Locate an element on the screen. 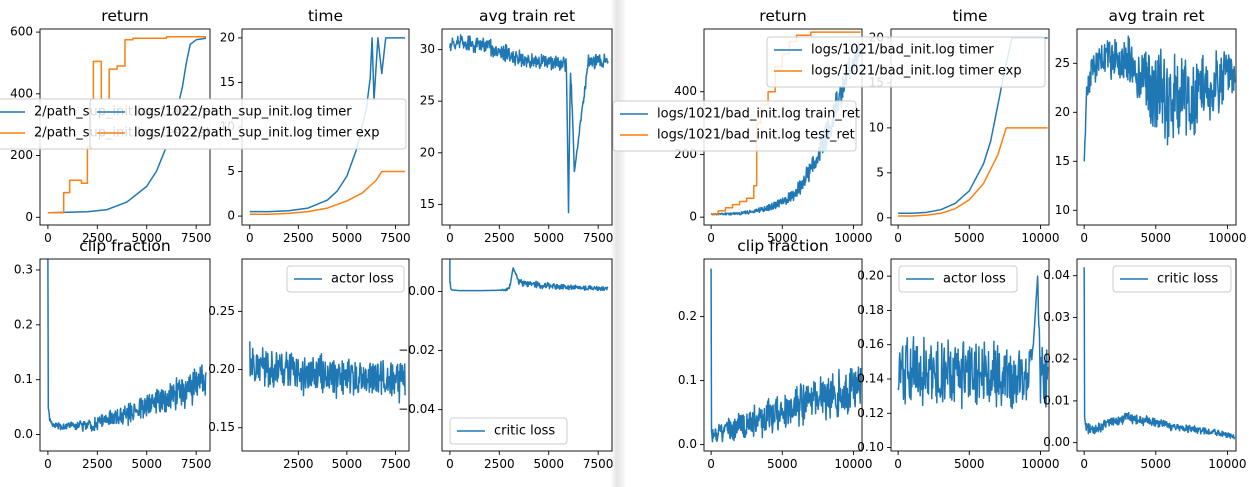 The height and width of the screenshot is (487, 1249). y-tick-label: 400 is located at coordinates (21, 93).